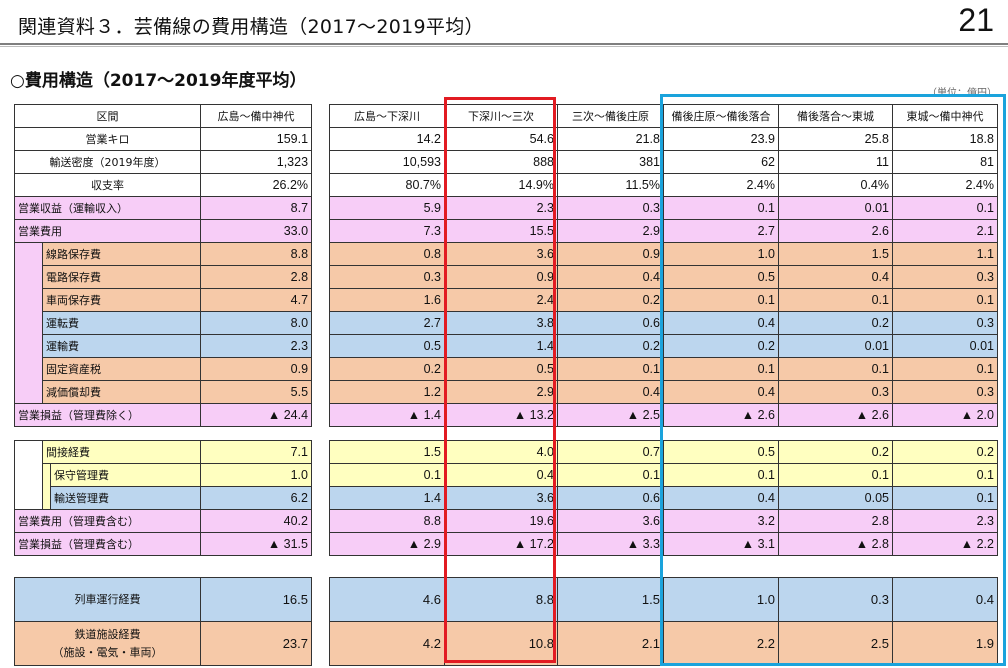 The width and height of the screenshot is (1008, 668). Describe the element at coordinates (387, 231) in the screenshot. I see `value-cell: 7.3` at that location.